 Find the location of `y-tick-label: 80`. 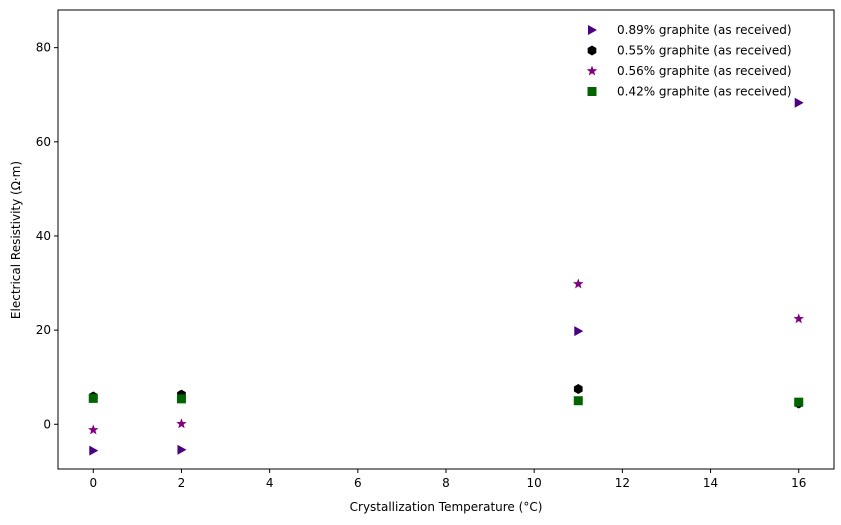

y-tick-label: 80 is located at coordinates (43, 48).